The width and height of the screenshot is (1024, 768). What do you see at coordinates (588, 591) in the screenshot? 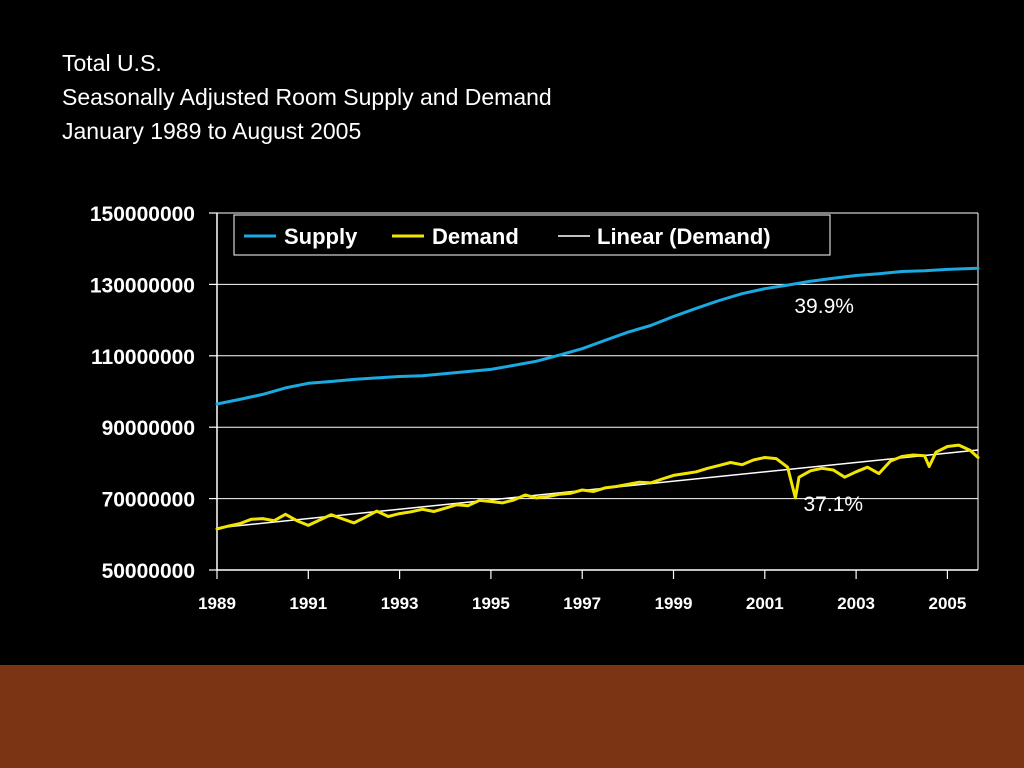
I see `x-axis: 1989 1991 1993 1995 1997 1999 2001 2003 2005` at bounding box center [588, 591].